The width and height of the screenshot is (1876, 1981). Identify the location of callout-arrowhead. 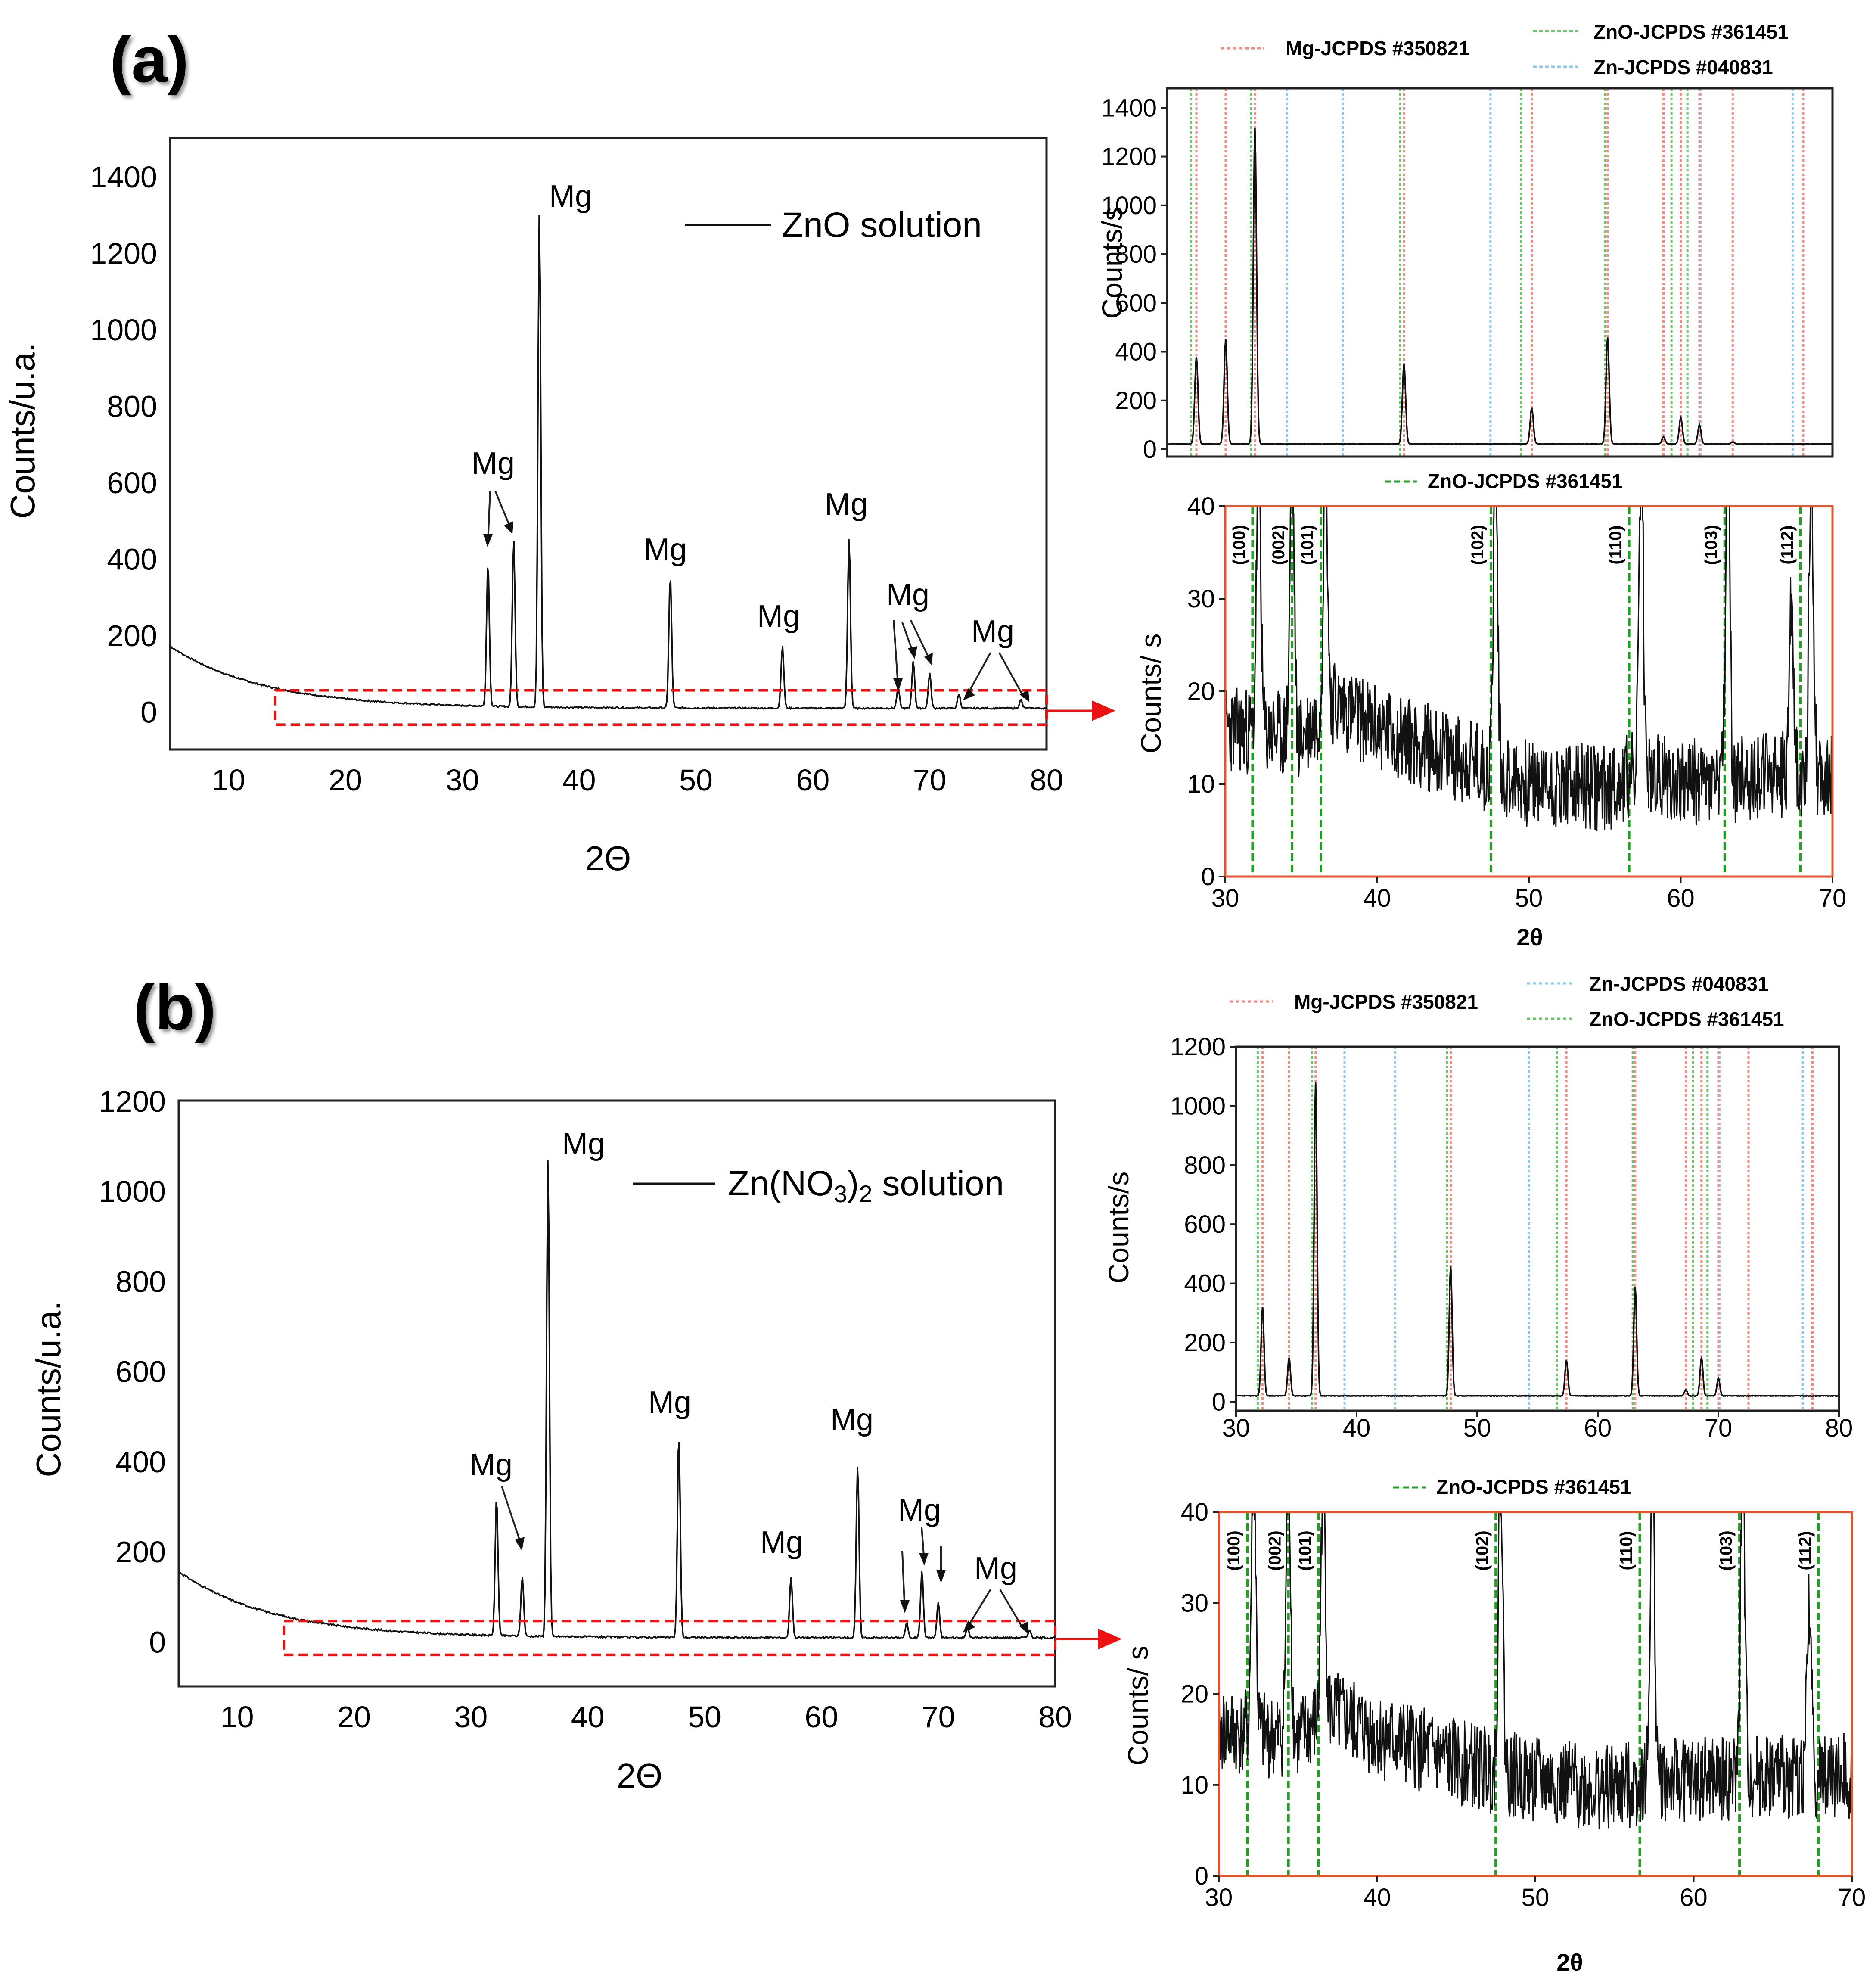
(1110, 1639).